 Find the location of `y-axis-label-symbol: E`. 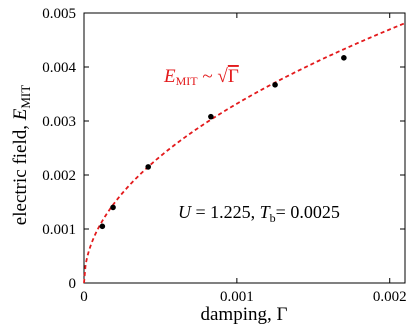

y-axis-label-symbol: E is located at coordinates (20, 114).